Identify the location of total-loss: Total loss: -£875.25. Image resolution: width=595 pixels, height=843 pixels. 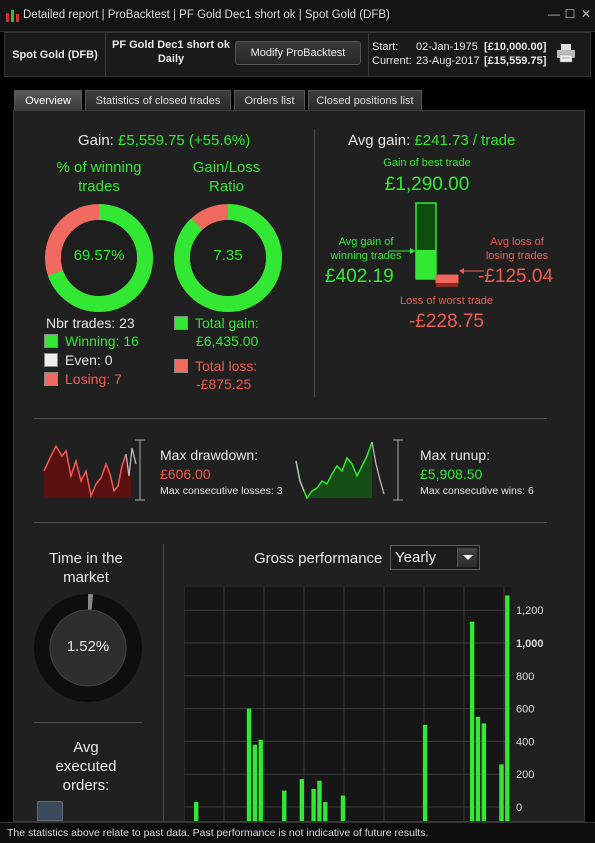
(215, 375).